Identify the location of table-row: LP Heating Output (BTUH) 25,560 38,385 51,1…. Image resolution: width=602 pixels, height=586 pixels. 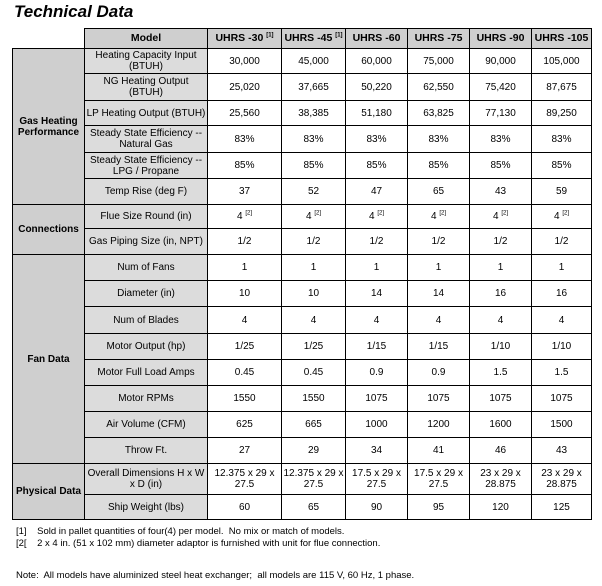
(302, 113).